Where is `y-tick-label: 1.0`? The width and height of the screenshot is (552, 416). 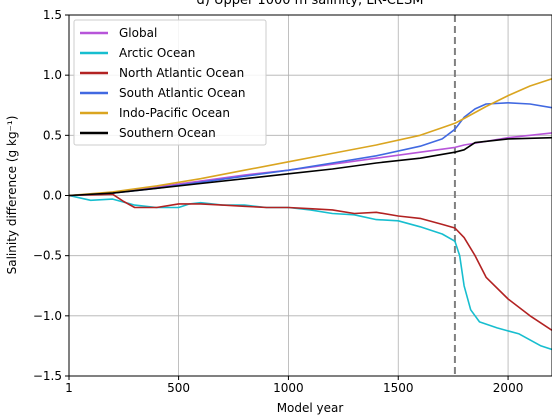 y-tick-label: 1.0 is located at coordinates (52, 75).